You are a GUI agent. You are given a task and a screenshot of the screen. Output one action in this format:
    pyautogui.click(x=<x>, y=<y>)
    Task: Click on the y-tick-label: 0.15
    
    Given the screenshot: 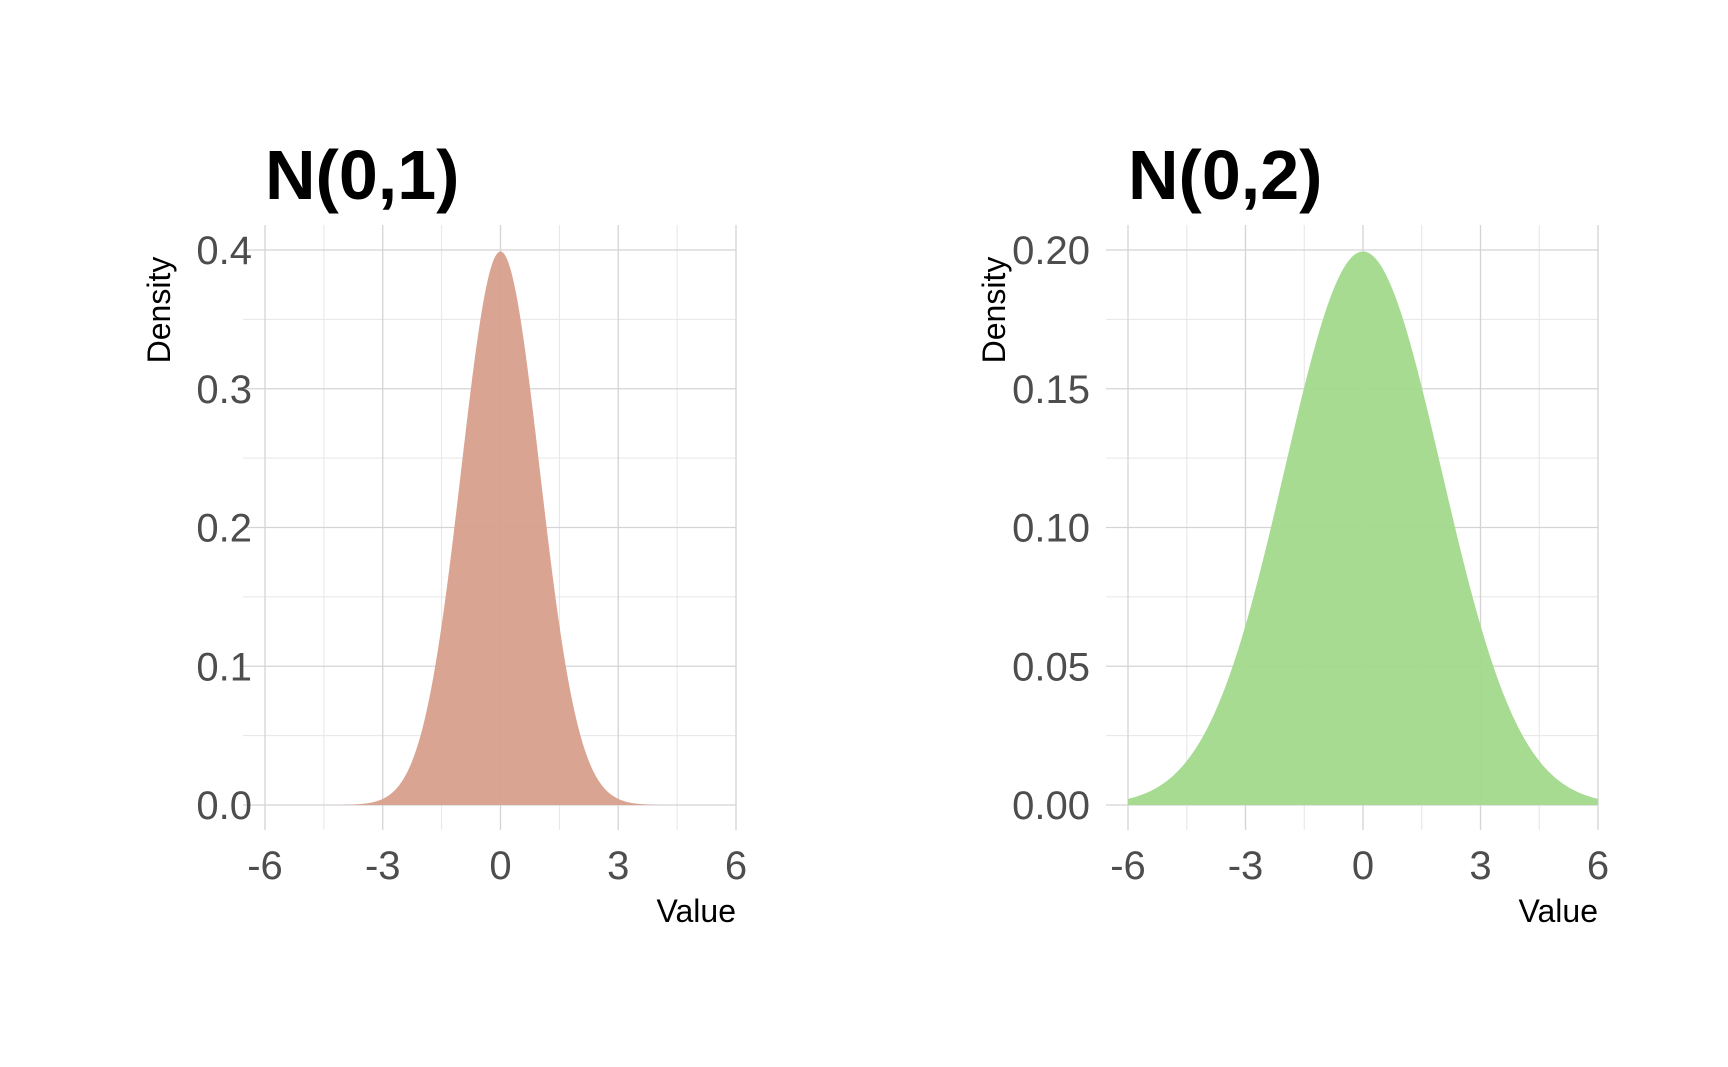 What is the action you would take?
    pyautogui.click(x=1051, y=390)
    